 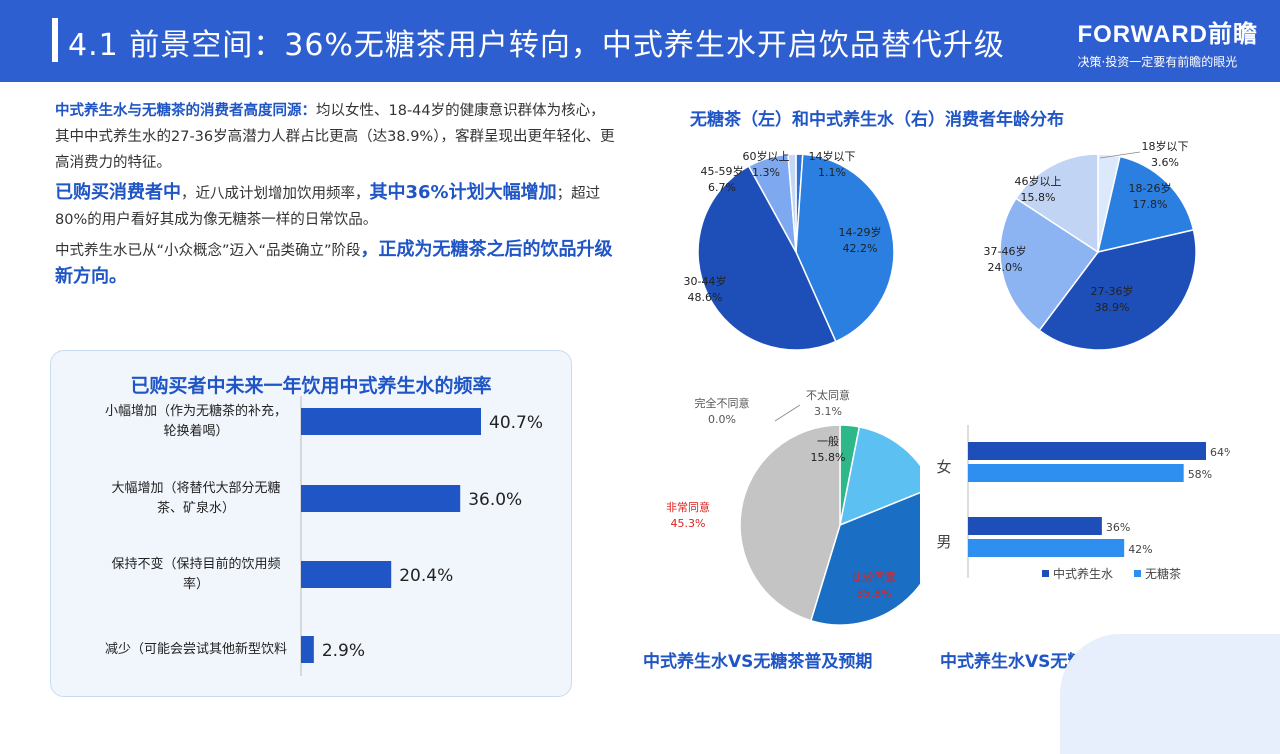 What do you see at coordinates (536, 45) in the screenshot?
I see `page-title: 4.1 前景空间：36%无糖茶用户转向，中式养生水开启饮品替代升级` at bounding box center [536, 45].